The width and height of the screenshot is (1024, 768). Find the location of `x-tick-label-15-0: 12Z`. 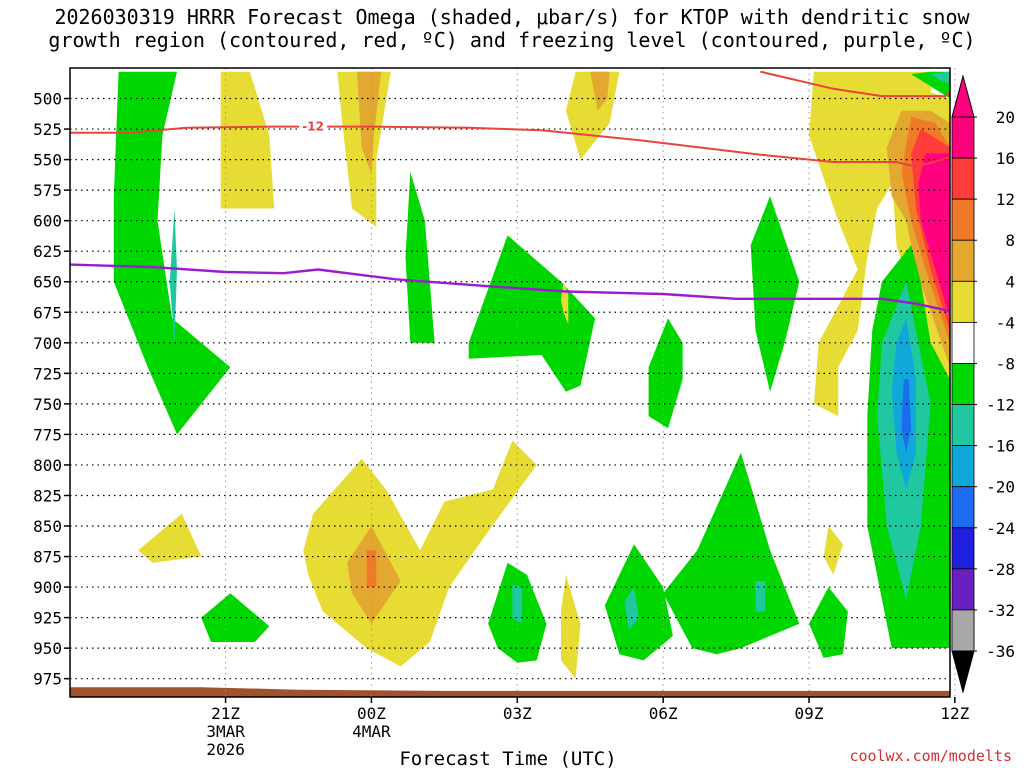

x-tick-label-15-0: 12Z is located at coordinates (954, 713).